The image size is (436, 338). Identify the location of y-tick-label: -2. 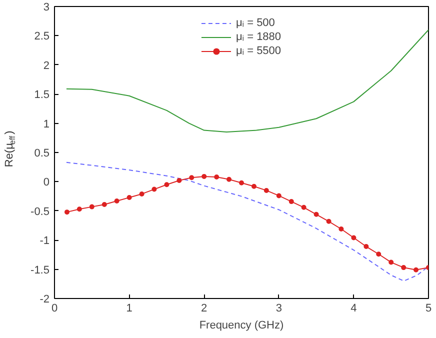
(45, 300).